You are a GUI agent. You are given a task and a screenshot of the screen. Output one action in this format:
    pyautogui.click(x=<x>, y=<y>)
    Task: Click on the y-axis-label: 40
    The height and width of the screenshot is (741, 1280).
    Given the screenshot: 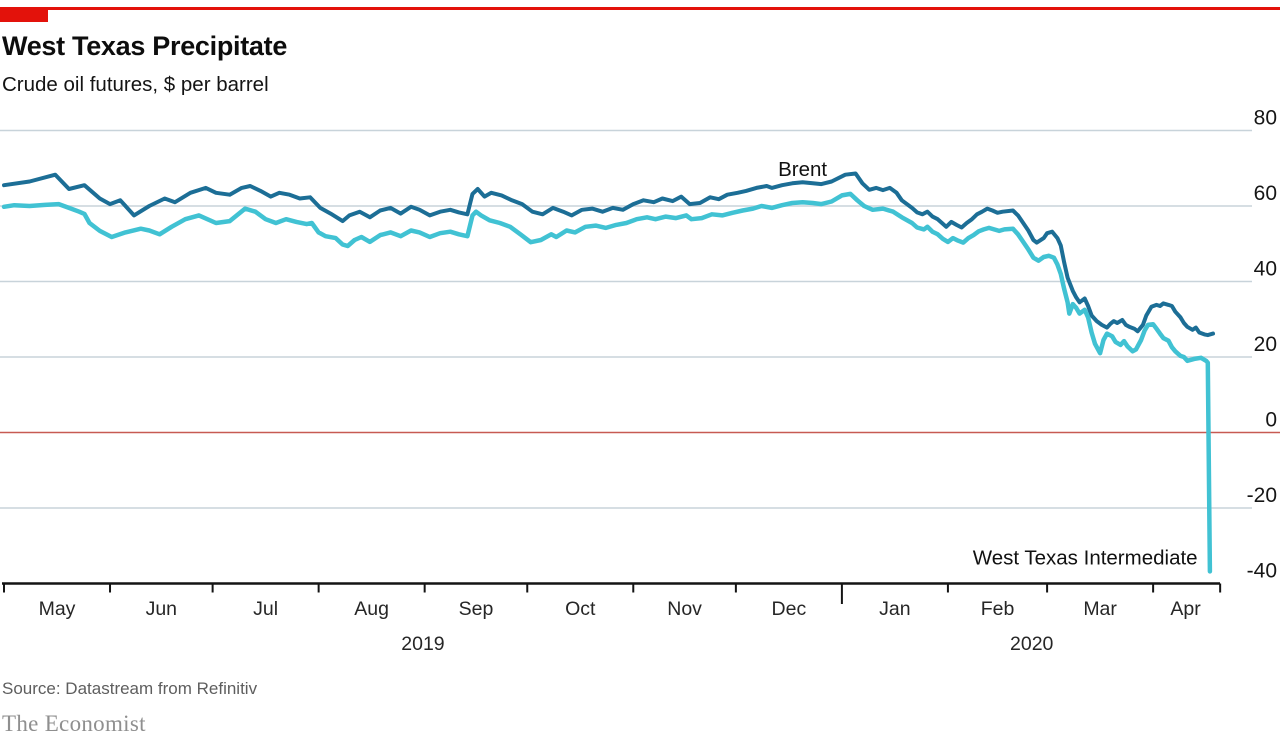 What is the action you would take?
    pyautogui.click(x=1265, y=269)
    